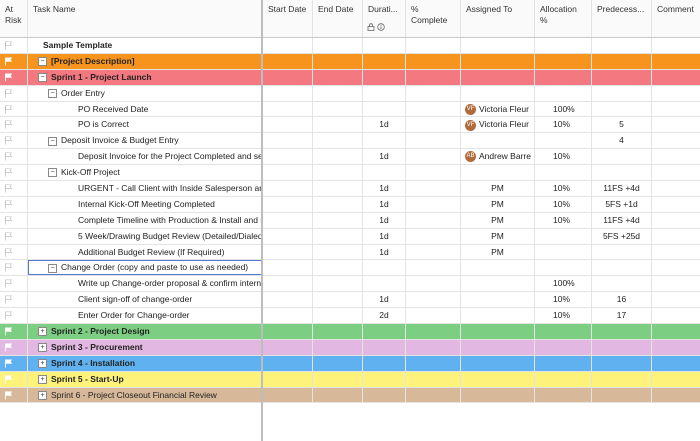 This screenshot has width=700, height=441. I want to click on task-name-cell: − Kick-Off Project, so click(145, 172).